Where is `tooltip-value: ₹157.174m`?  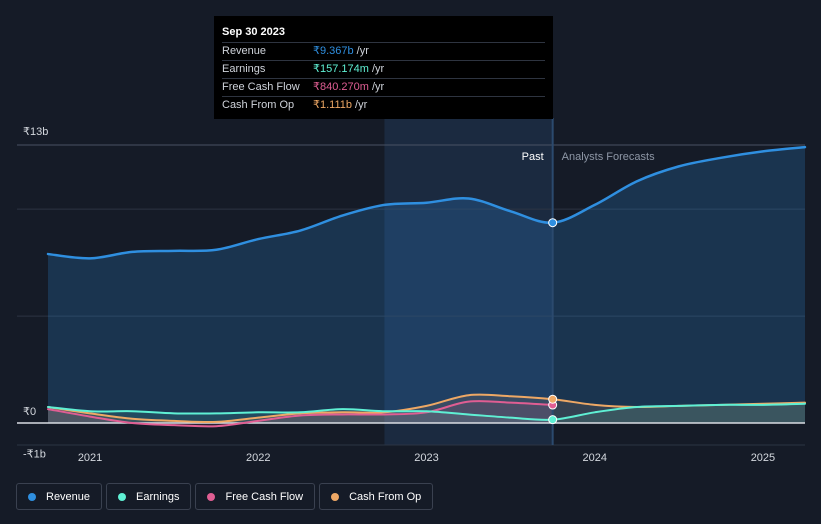 tooltip-value: ₹157.174m is located at coordinates (341, 69).